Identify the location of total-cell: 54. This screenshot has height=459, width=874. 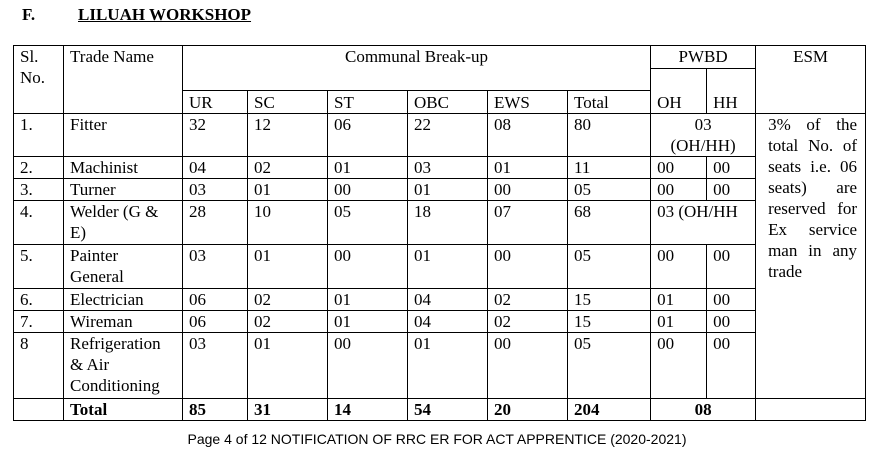
(447, 409).